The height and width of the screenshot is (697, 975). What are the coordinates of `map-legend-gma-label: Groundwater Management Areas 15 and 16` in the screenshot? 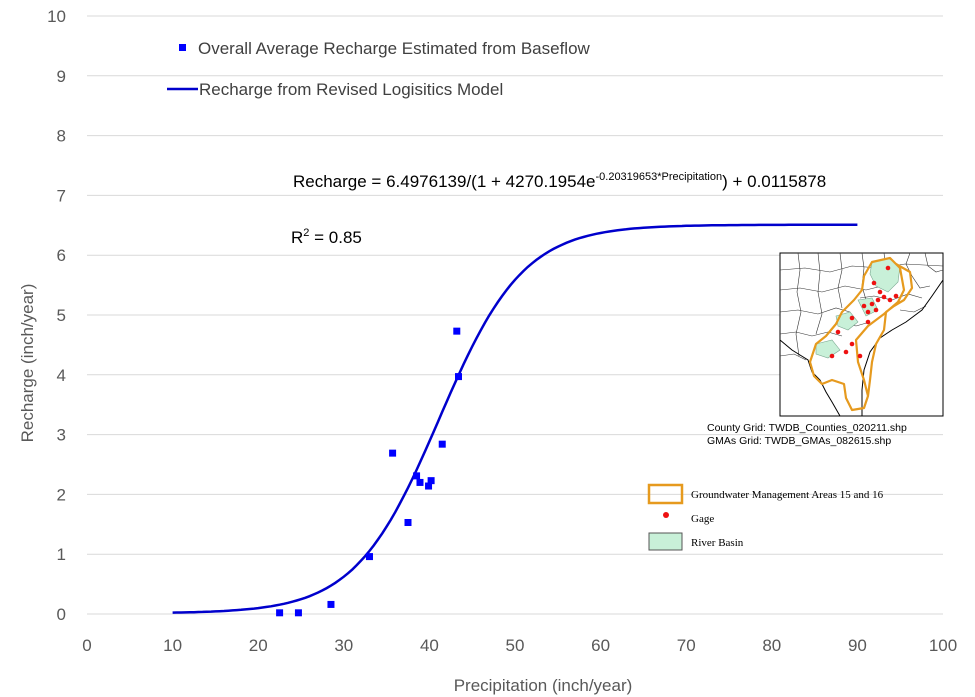 It's located at (787, 495).